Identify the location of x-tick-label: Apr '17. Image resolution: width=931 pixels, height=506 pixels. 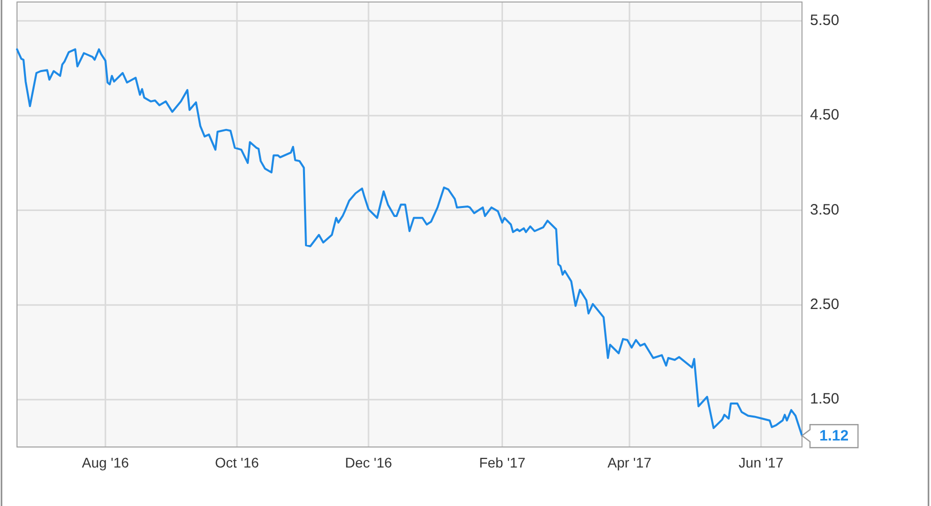
(630, 462).